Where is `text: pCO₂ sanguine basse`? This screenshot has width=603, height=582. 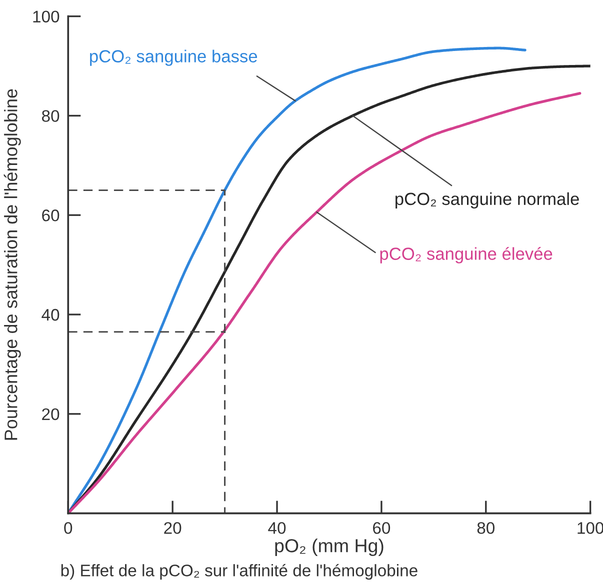
text: pCO₂ sanguine basse is located at coordinates (174, 58).